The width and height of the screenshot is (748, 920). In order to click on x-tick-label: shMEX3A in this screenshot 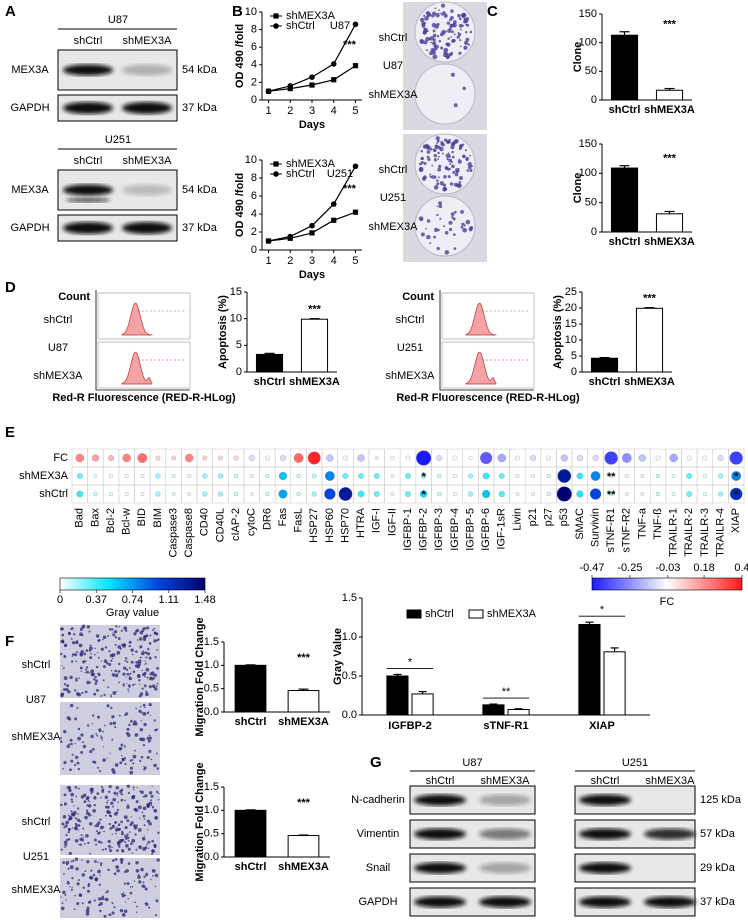, I will do `click(669, 242)`.